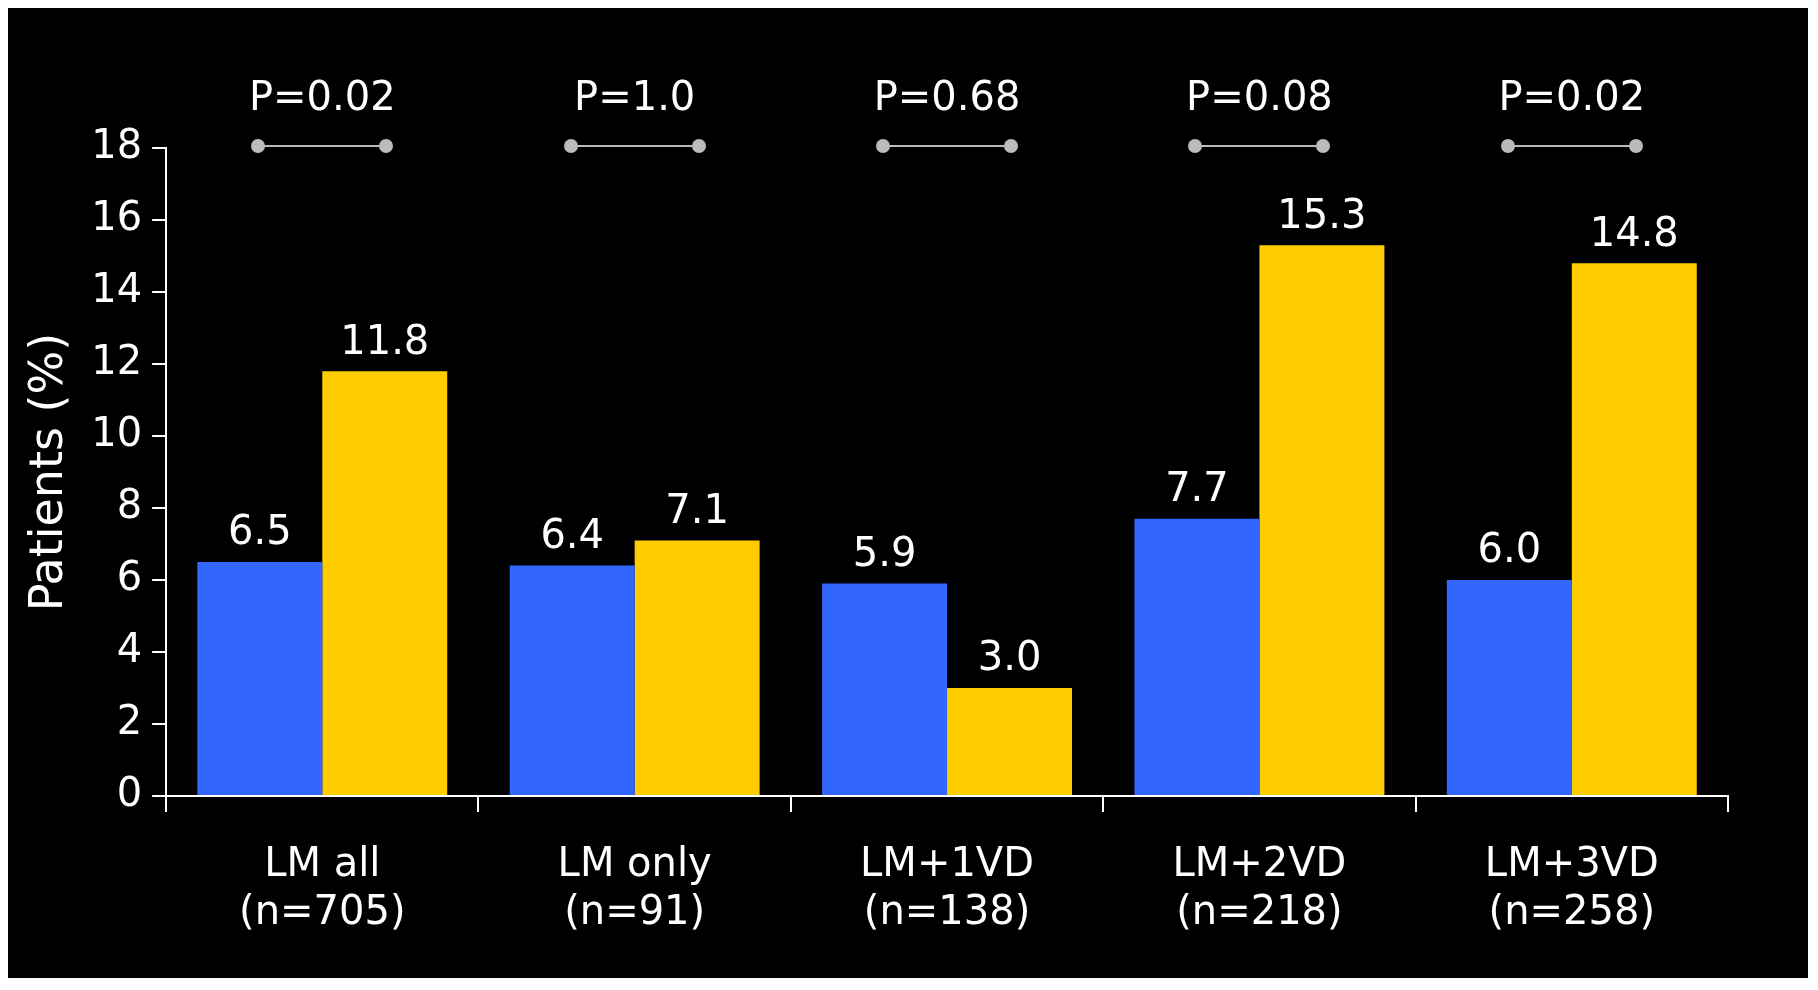 This screenshot has height=990, width=1818. Describe the element at coordinates (117, 288) in the screenshot. I see `y-tick-label: 14` at that location.